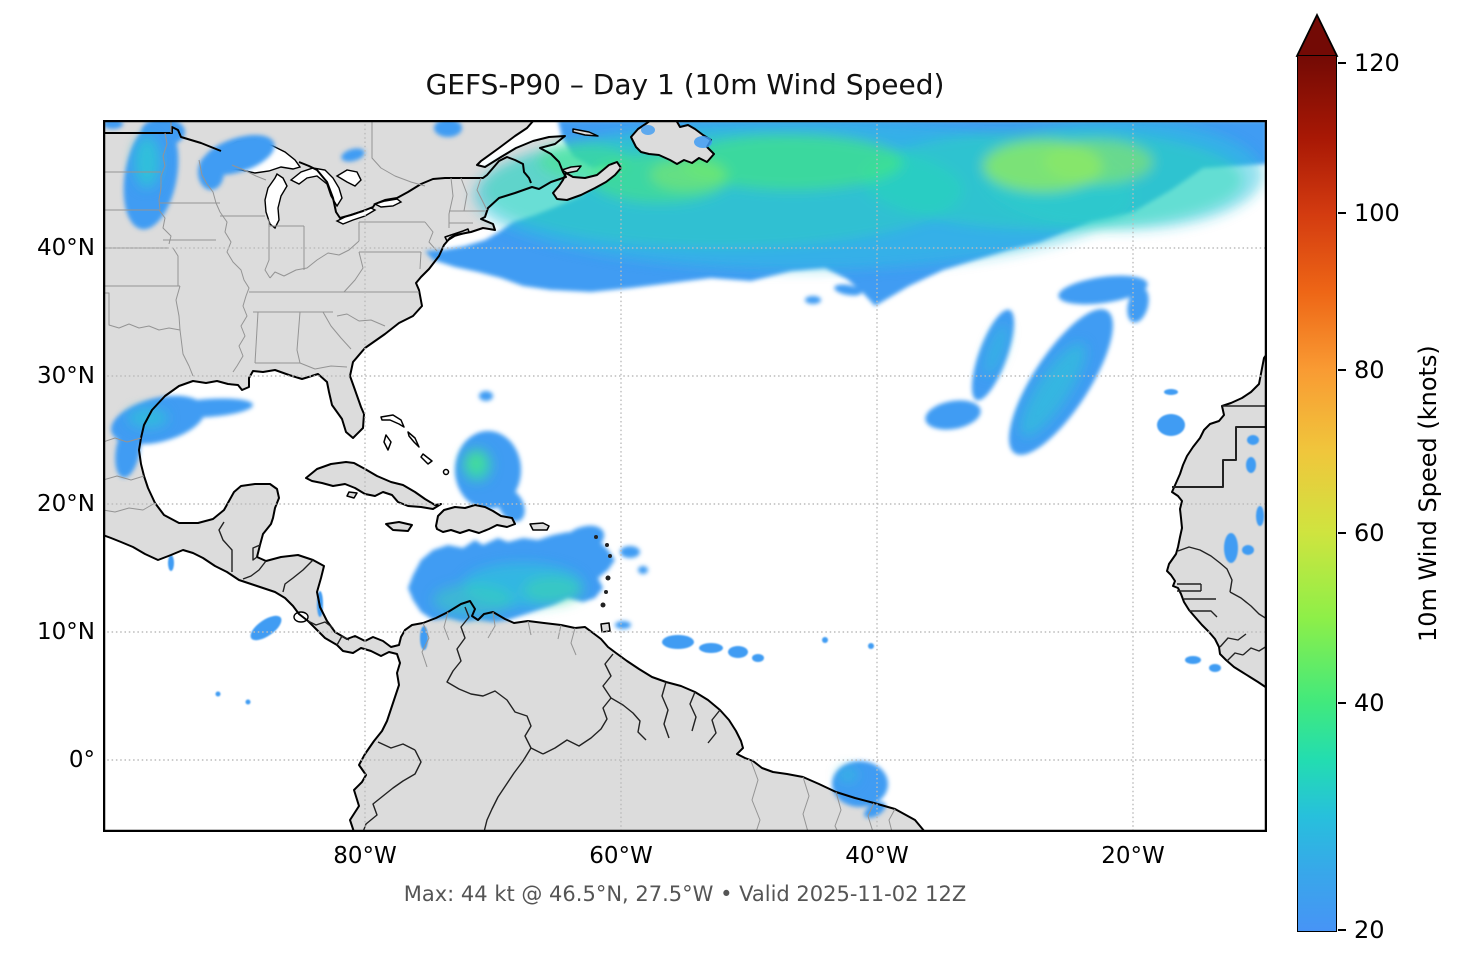 This screenshot has height=969, width=1466. I want to click on chart-title: GEFS-P90 – Day 1 (10m Wind Speed), so click(685, 84).